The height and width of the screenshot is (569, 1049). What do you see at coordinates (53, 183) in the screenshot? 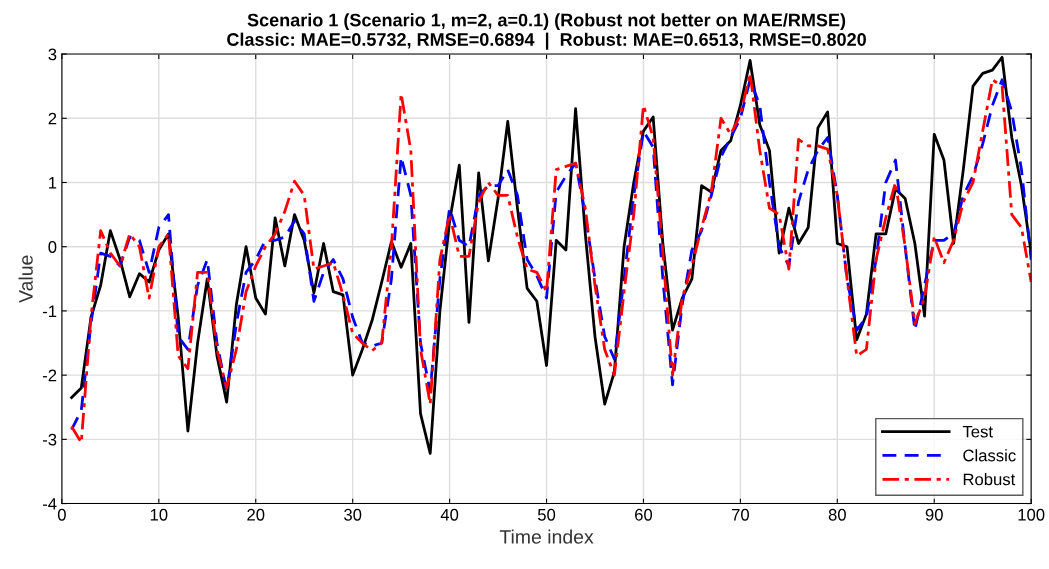
I see `y-tick-label: 1` at bounding box center [53, 183].